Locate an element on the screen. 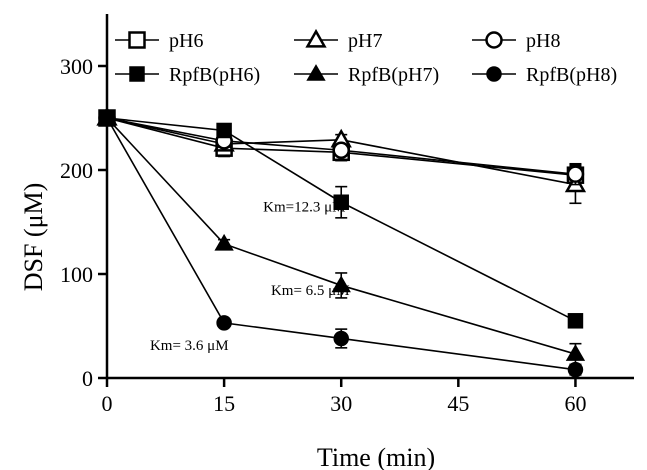 The image size is (647, 470). x-tick-label: 30 is located at coordinates (341, 403).